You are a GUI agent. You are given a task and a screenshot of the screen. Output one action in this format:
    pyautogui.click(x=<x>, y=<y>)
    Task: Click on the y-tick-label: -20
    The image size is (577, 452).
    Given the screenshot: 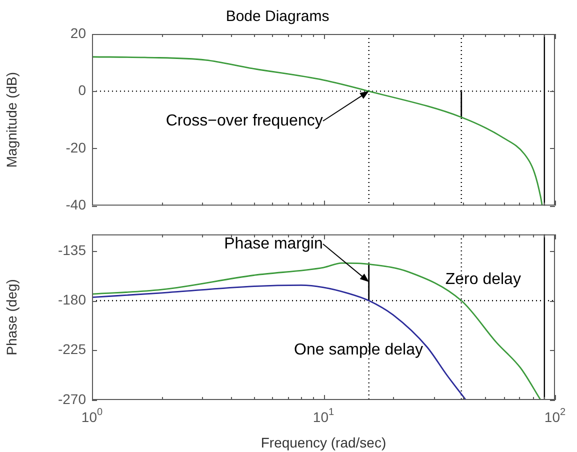 What is the action you would take?
    pyautogui.click(x=76, y=147)
    